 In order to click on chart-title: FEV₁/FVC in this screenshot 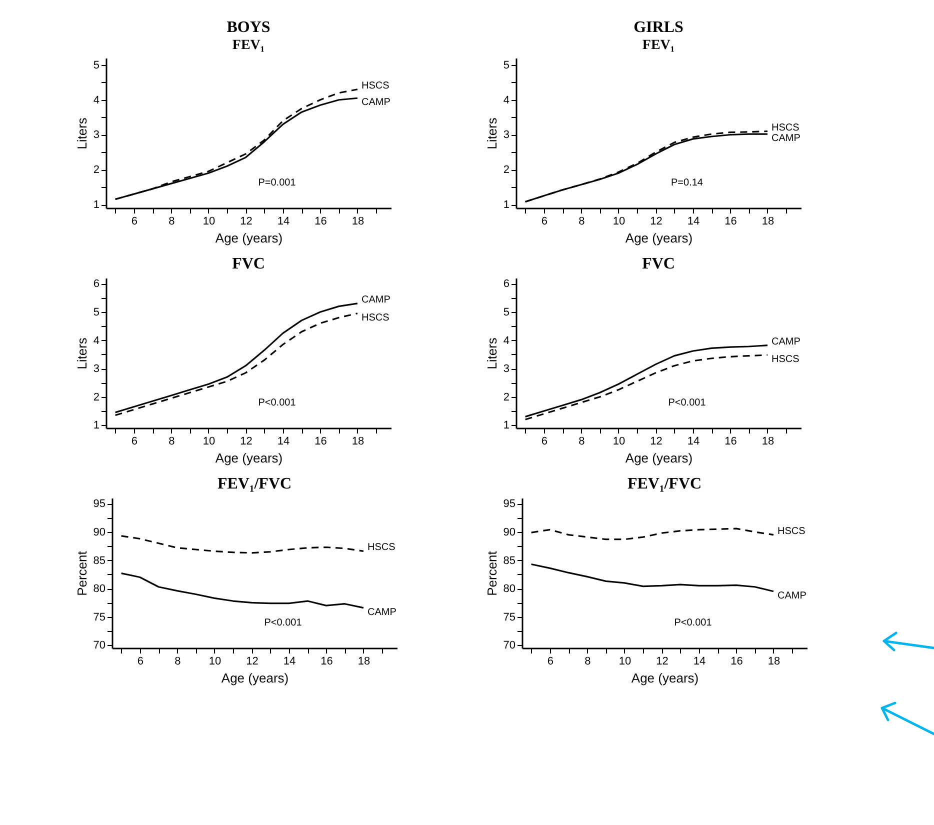, I will do `click(254, 484)`.